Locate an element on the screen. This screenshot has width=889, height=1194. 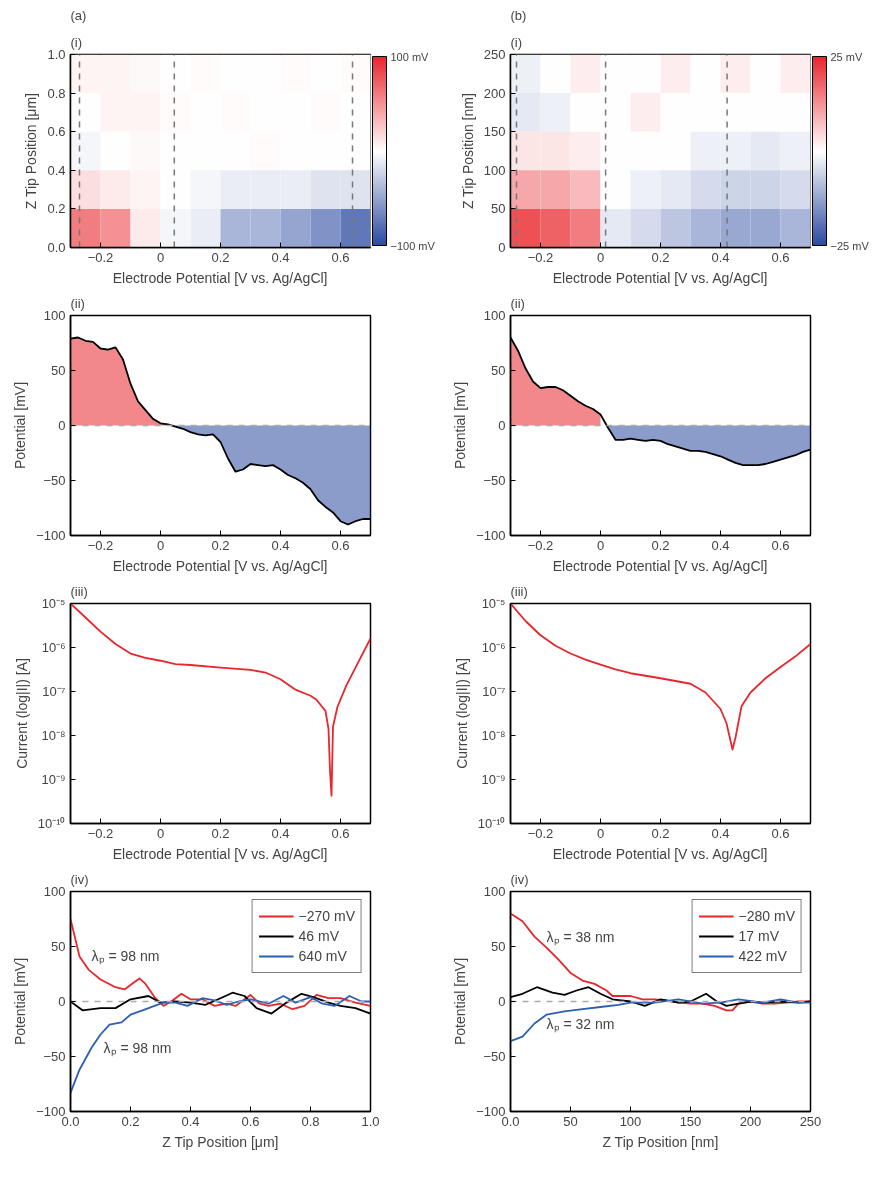
legend-label: 17 mV is located at coordinates (759, 936).